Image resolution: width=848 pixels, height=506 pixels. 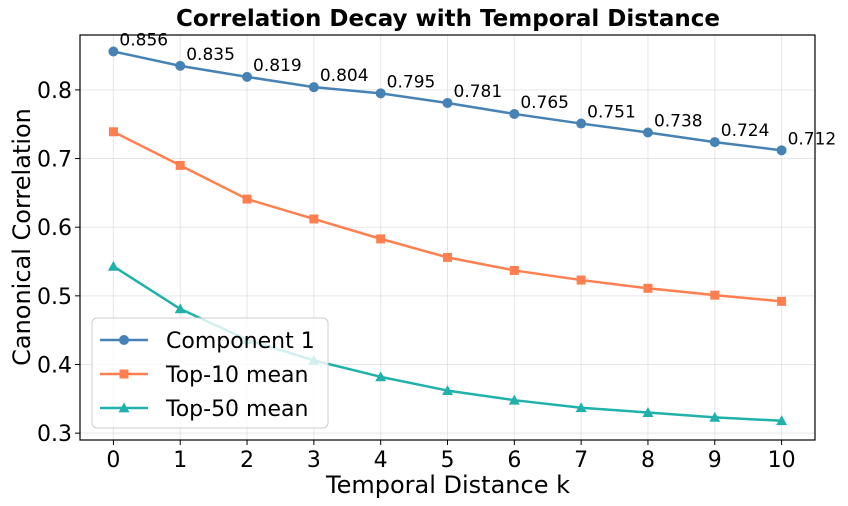 I want to click on y-tick-label: 0.6, so click(x=54, y=228).